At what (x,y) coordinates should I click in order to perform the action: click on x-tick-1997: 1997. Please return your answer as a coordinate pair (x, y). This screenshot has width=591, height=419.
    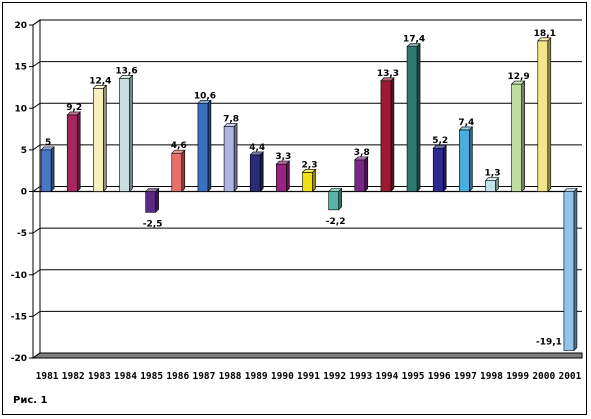
    Looking at the image, I should click on (465, 376).